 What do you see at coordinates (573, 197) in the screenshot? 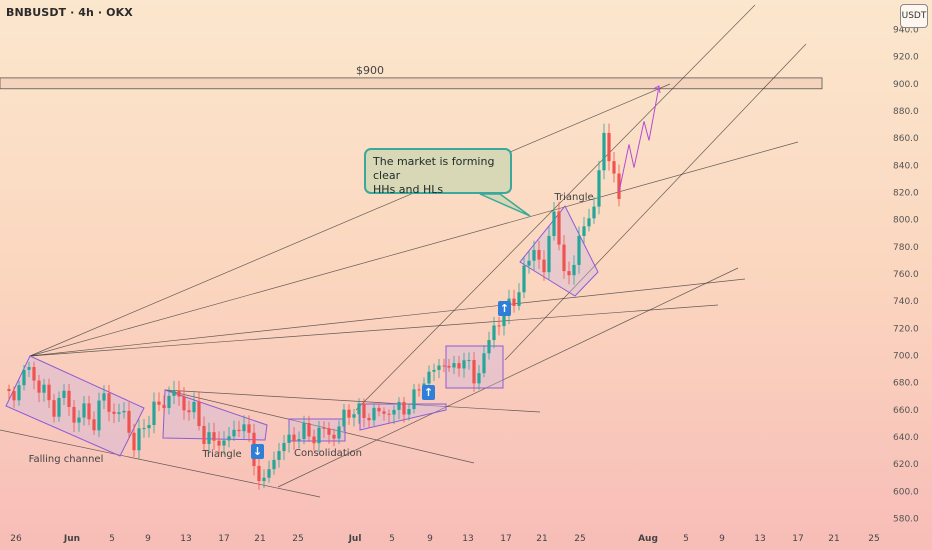
I see `triangle-label-2: Triangle` at bounding box center [573, 197].